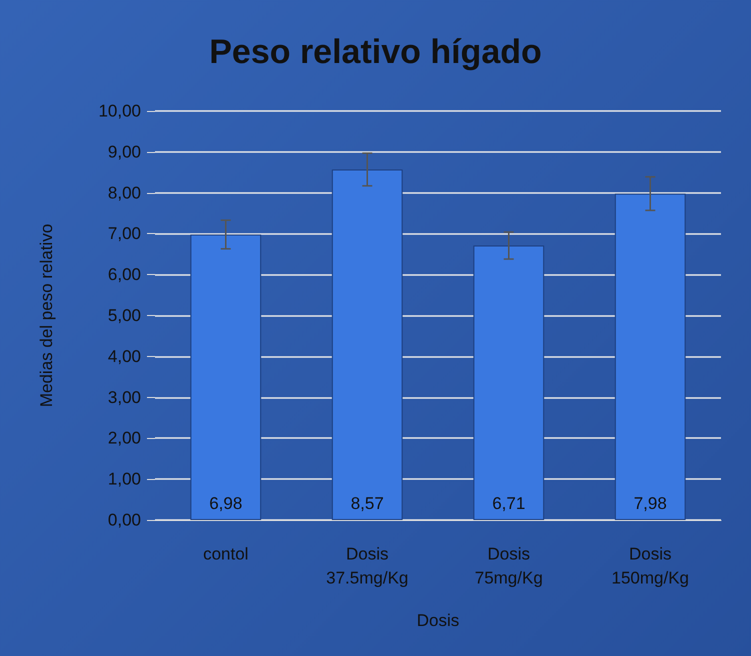 The height and width of the screenshot is (656, 751). Describe the element at coordinates (124, 520) in the screenshot. I see `y-tick-label: 0,00` at that location.